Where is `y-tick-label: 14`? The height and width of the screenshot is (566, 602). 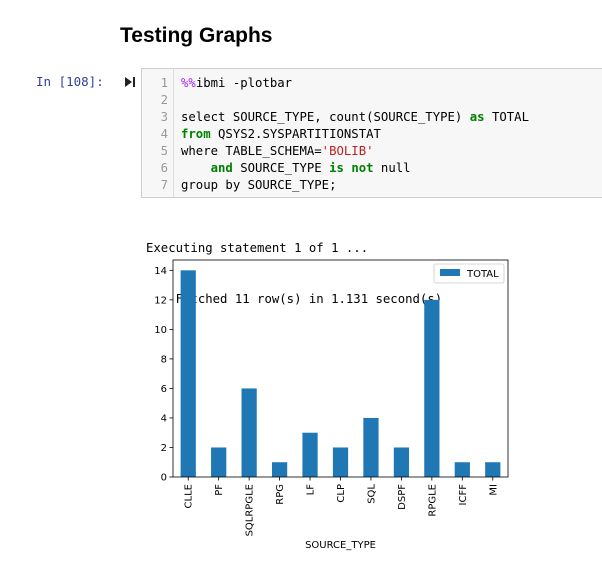
y-tick-label: 14 is located at coordinates (160, 271).